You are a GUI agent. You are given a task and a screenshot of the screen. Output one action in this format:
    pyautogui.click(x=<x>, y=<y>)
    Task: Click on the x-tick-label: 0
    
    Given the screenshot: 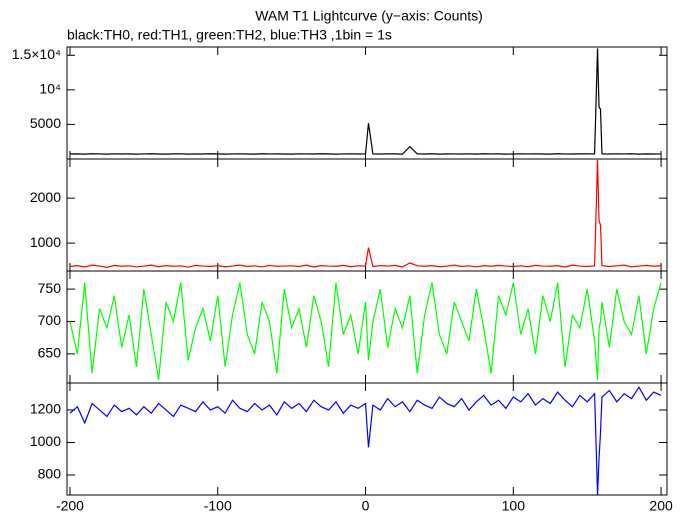 What is the action you would take?
    pyautogui.click(x=366, y=506)
    